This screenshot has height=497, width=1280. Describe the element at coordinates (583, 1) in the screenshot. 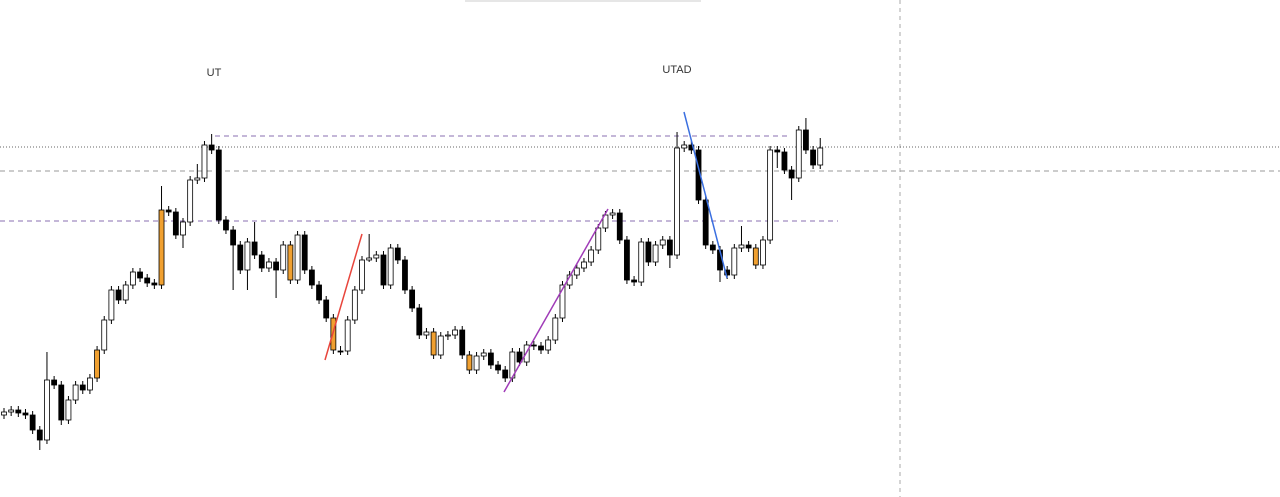

I see `top-bar` at that location.